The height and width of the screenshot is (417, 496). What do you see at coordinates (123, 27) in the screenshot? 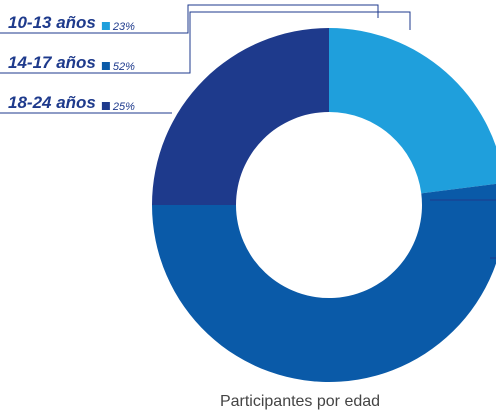
I see `legend-value: 23%` at bounding box center [123, 27].